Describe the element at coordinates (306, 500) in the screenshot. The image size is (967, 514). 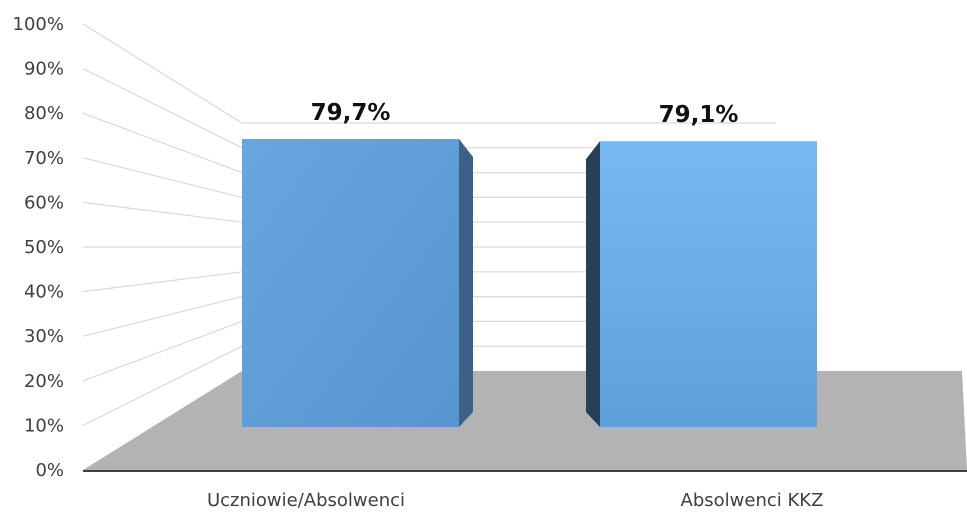
I see `category-label-1: Uczniowie/Absolwenci` at that location.